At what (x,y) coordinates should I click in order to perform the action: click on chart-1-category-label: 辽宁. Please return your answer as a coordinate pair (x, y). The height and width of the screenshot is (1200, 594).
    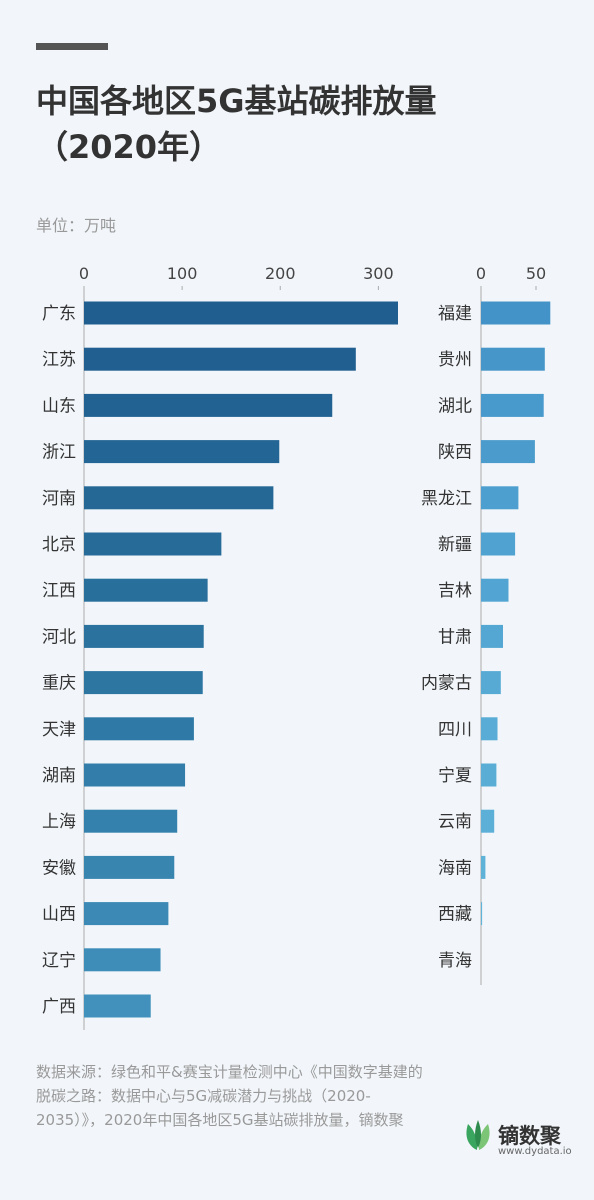
    Looking at the image, I should click on (59, 961).